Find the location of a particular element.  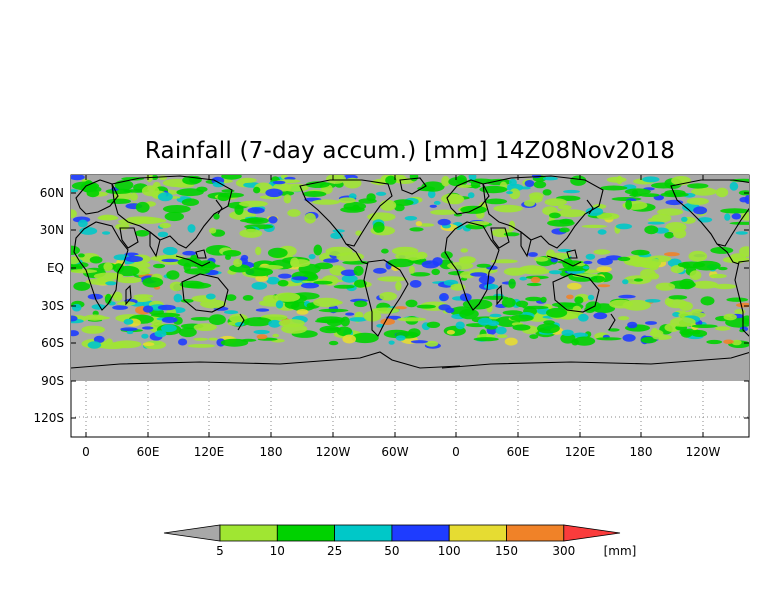

colorbar-level-label: 10 is located at coordinates (277, 551).